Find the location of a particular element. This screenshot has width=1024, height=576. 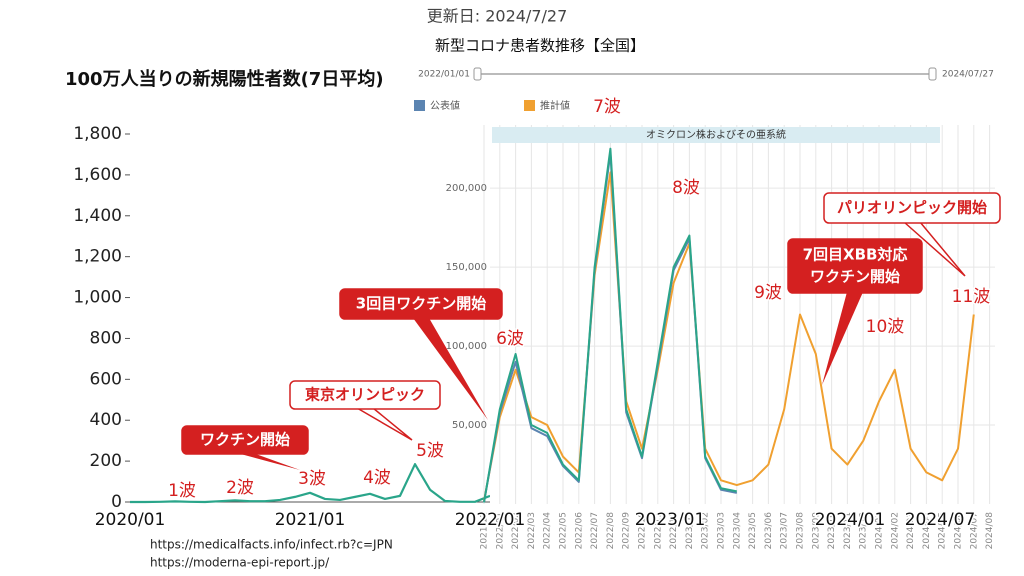

y-tick-label: 0 is located at coordinates (116, 502).